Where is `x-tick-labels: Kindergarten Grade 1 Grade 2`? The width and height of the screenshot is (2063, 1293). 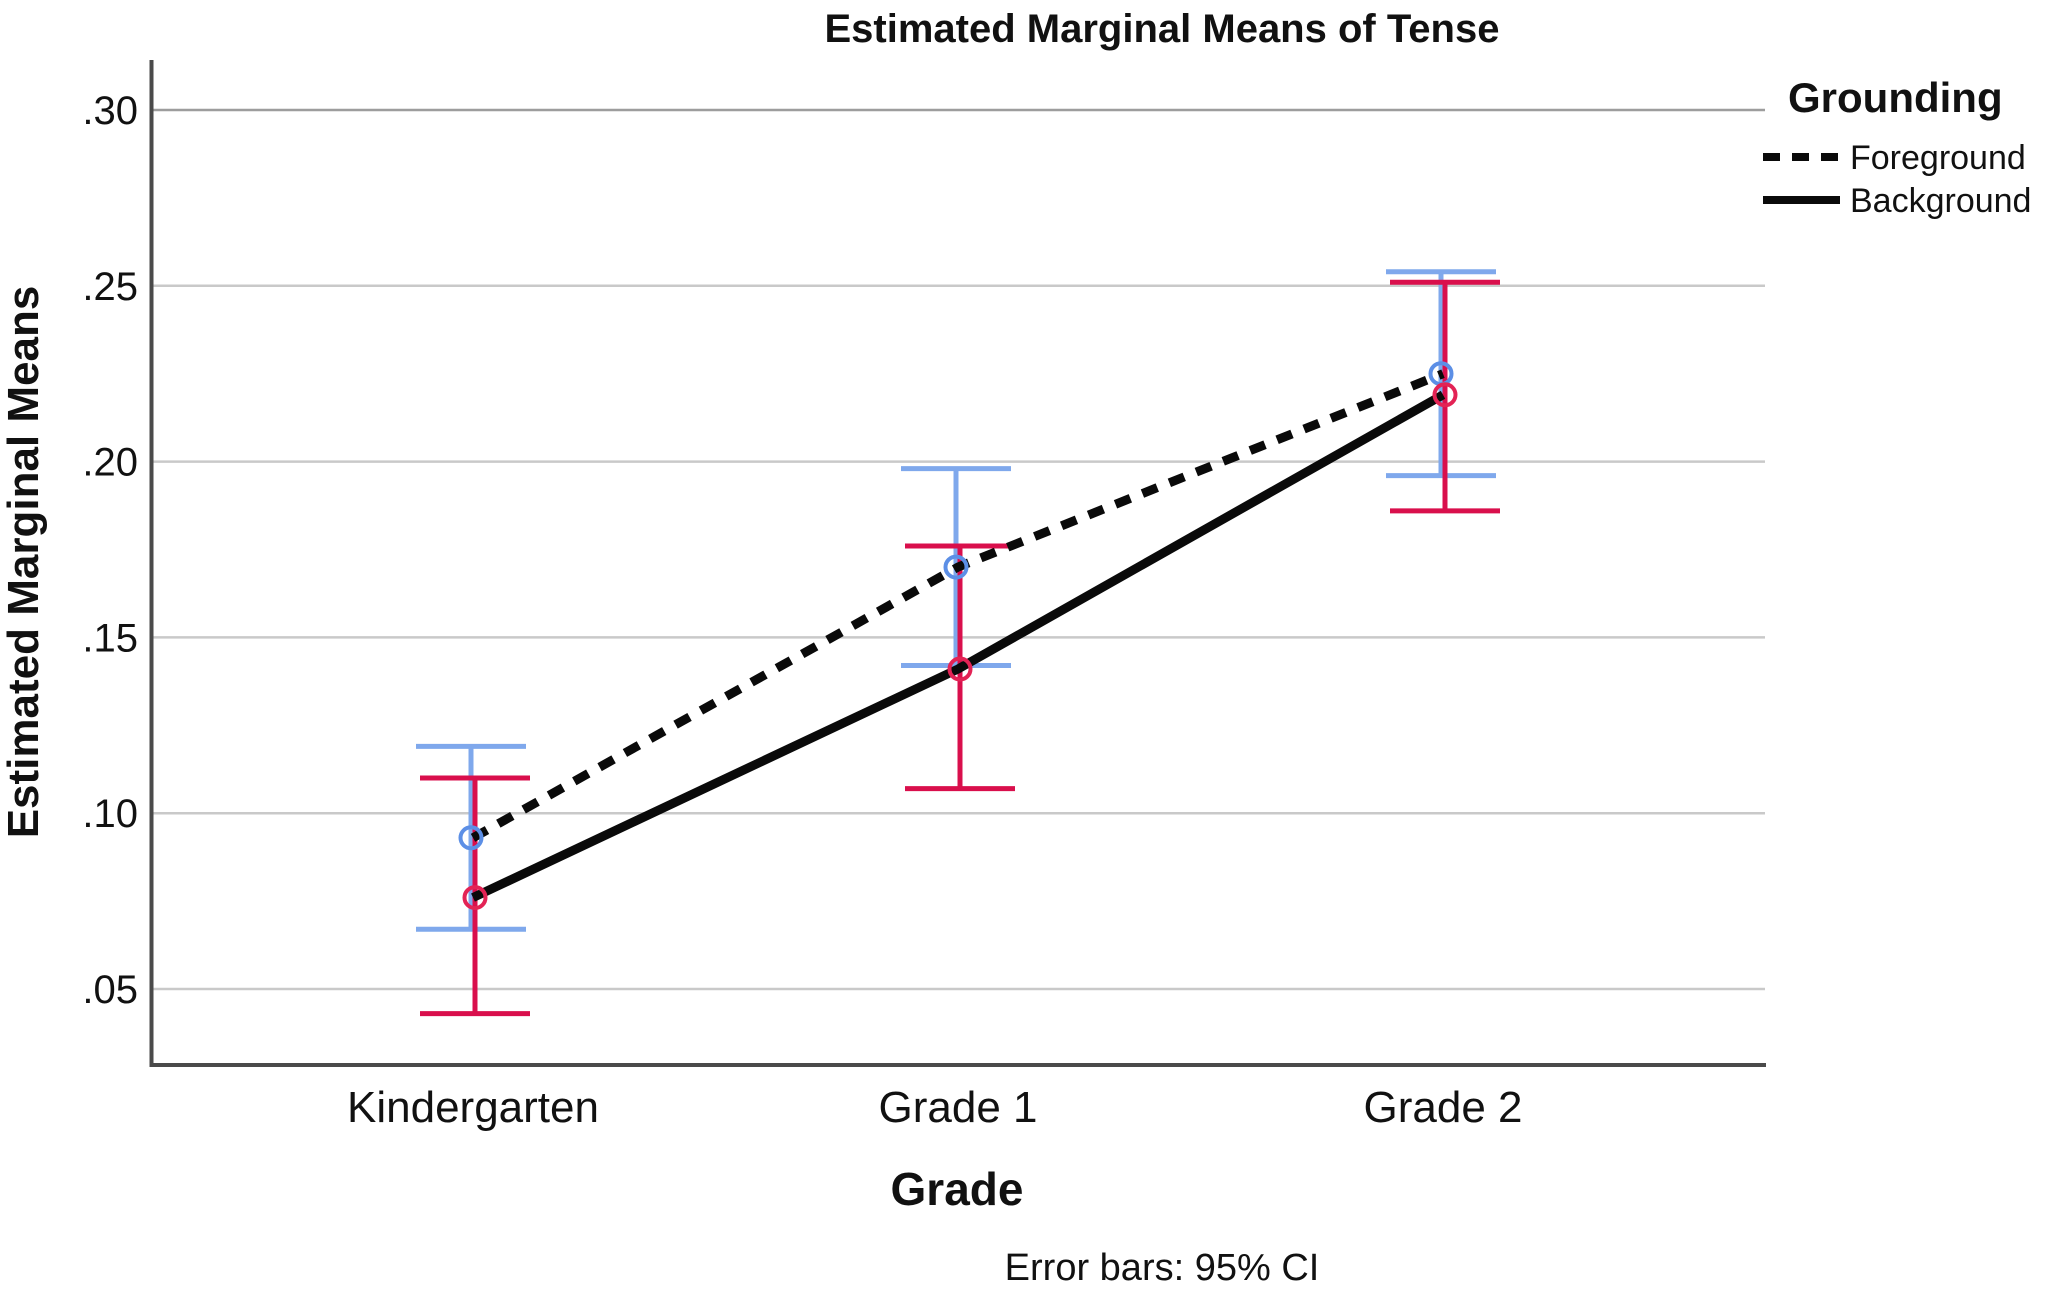
x-tick-labels: Kindergarten Grade 1 Grade 2 is located at coordinates (934, 1107).